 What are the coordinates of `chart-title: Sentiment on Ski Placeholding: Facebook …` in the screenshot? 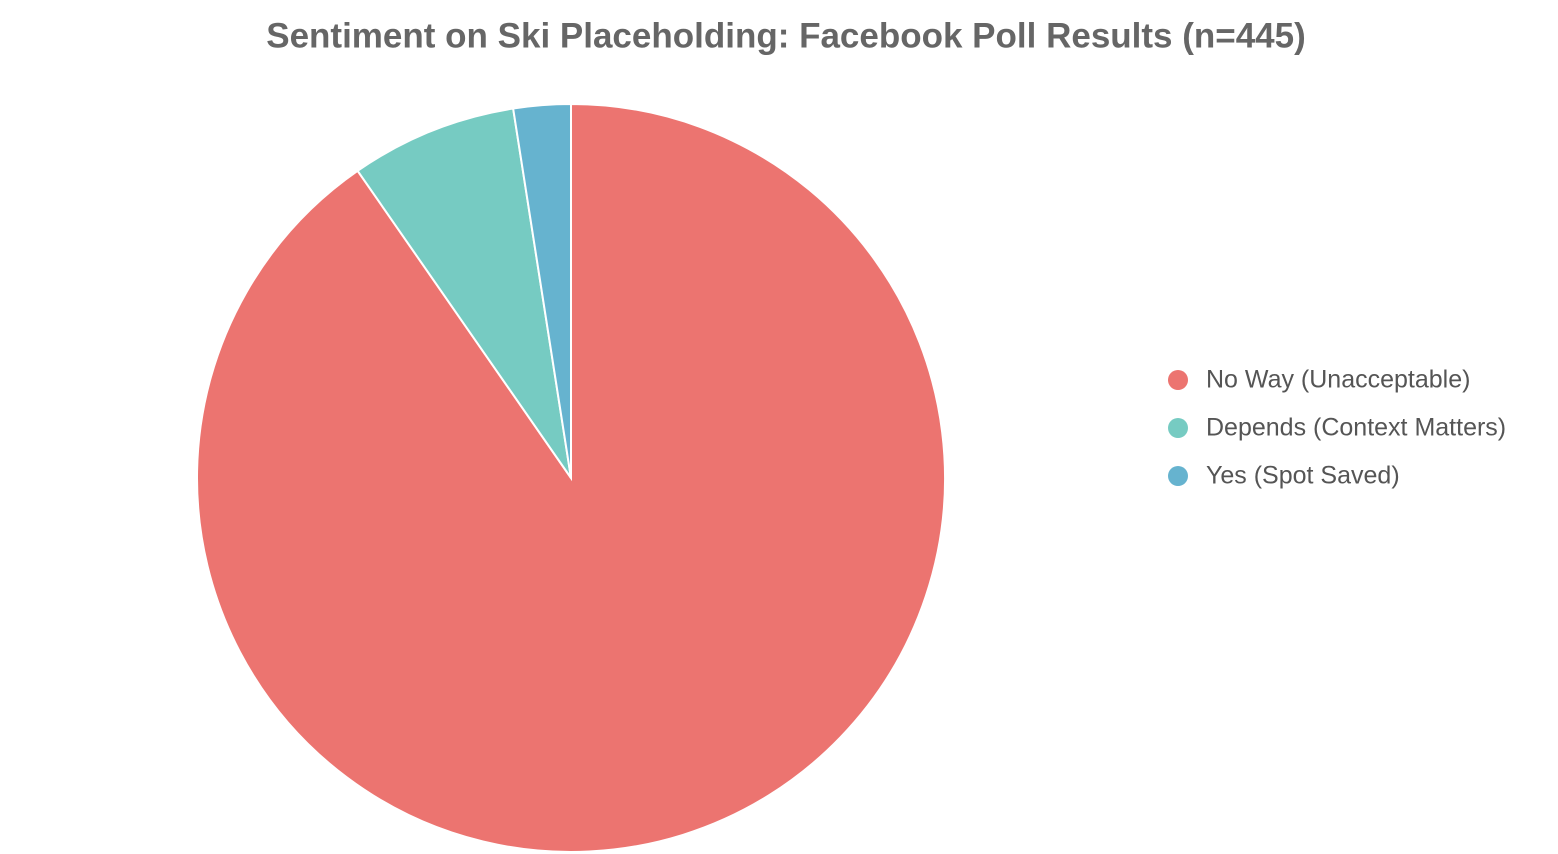 It's located at (786, 35).